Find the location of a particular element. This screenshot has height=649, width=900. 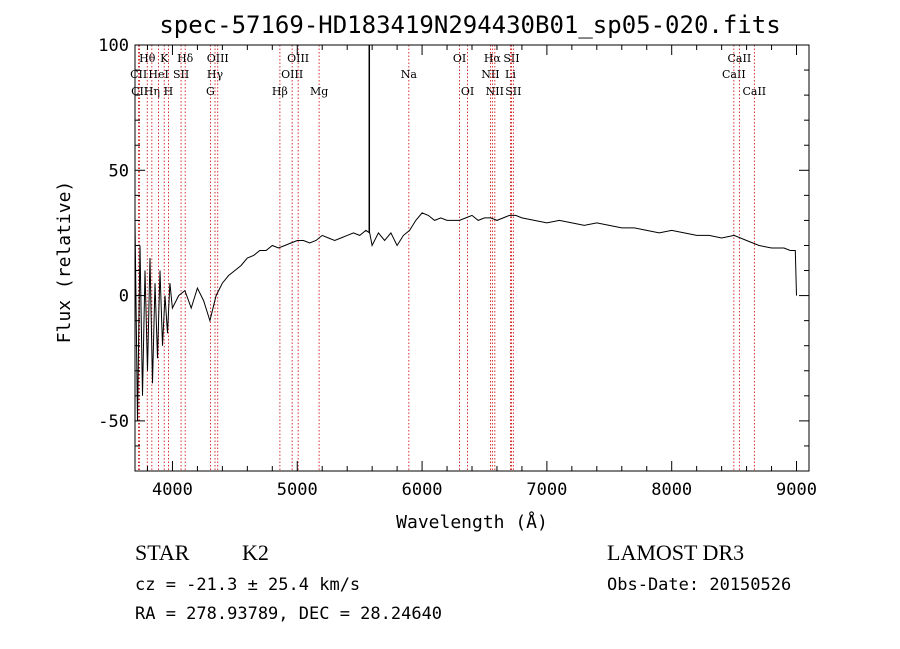

y-tick-label: 50 is located at coordinates (119, 171).